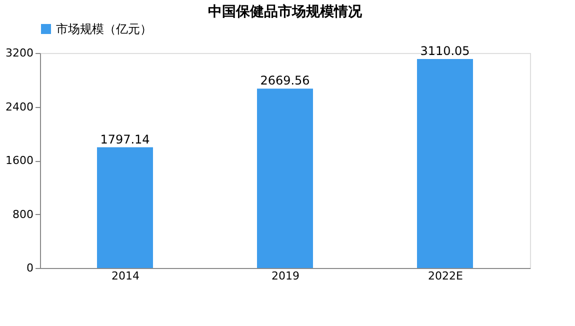 This screenshot has width=575, height=326. What do you see at coordinates (285, 11) in the screenshot?
I see `chart-title: 中国保健品市场规模情况` at bounding box center [285, 11].